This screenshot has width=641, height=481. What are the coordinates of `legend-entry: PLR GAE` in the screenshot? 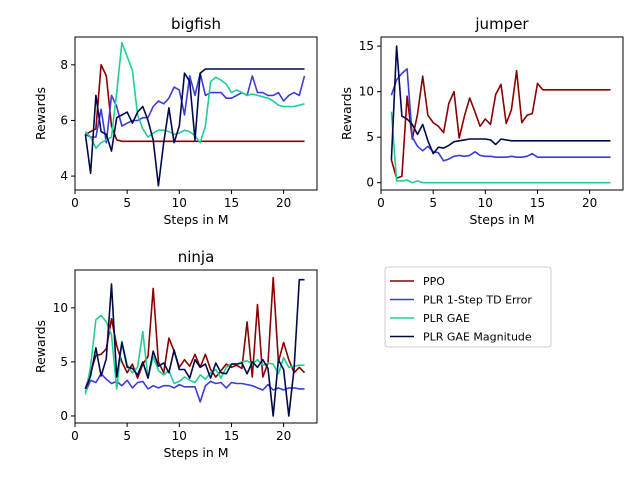 It's located at (446, 318).